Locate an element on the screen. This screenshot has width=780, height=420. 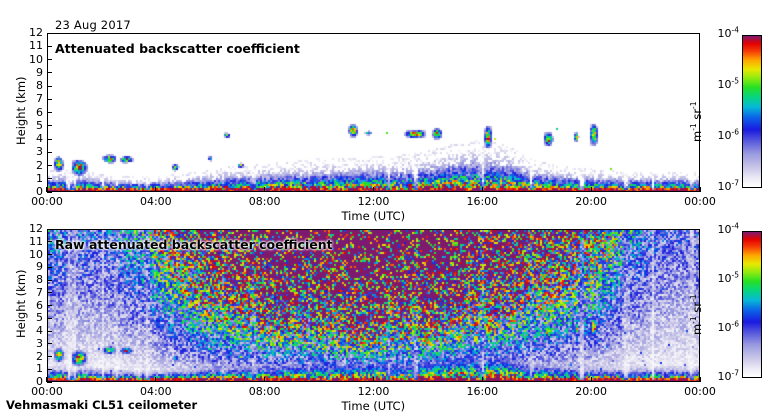
colorbar-tick-exponent: -7 is located at coordinates (735, 183).